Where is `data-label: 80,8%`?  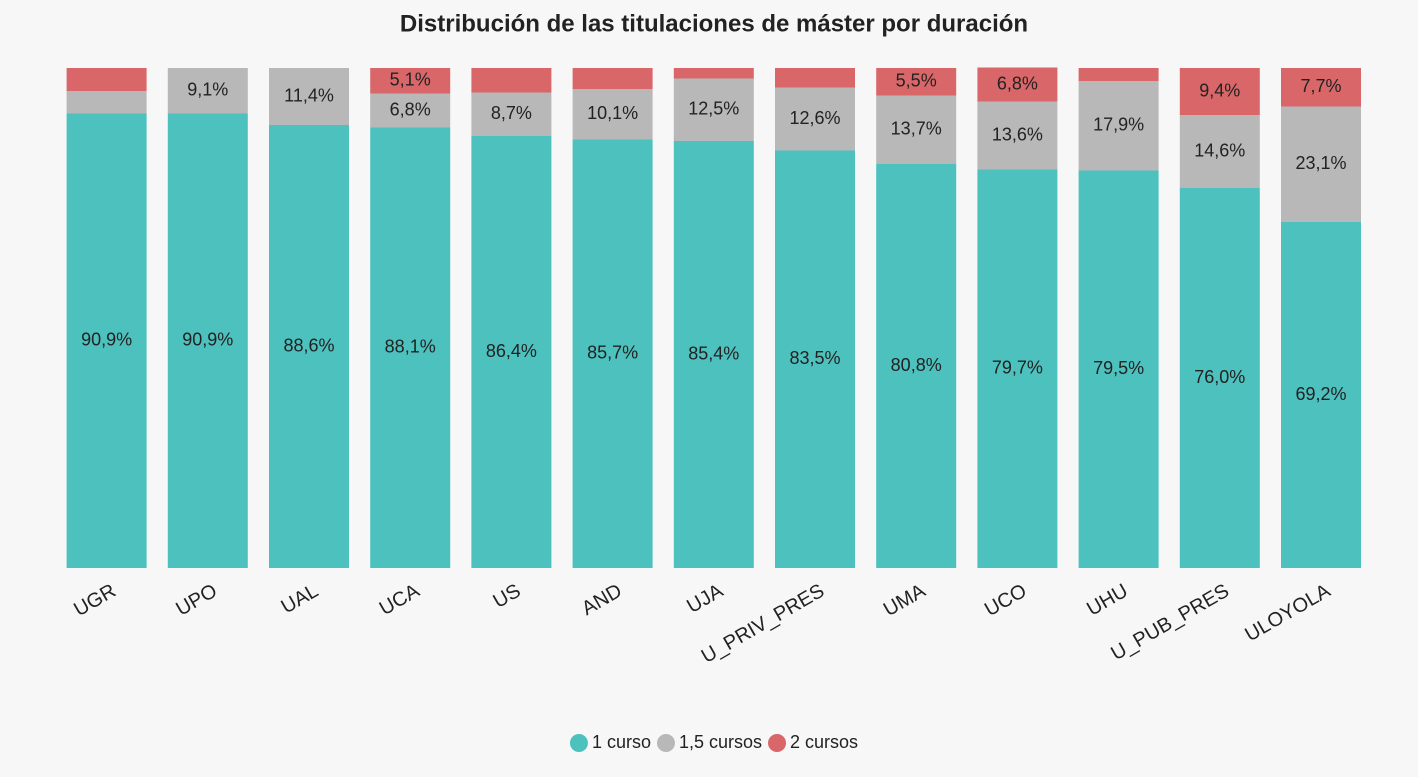 data-label: 80,8% is located at coordinates (916, 365).